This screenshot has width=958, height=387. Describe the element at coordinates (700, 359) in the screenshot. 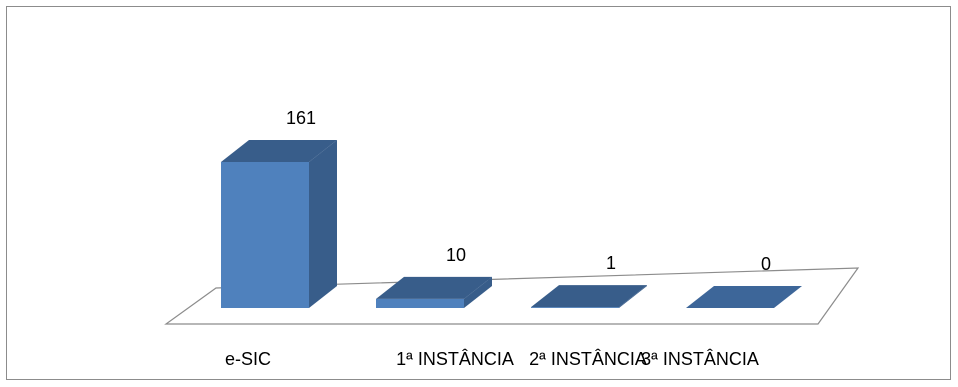

I see `category-label: 3ª INSTÂNCIA` at that location.